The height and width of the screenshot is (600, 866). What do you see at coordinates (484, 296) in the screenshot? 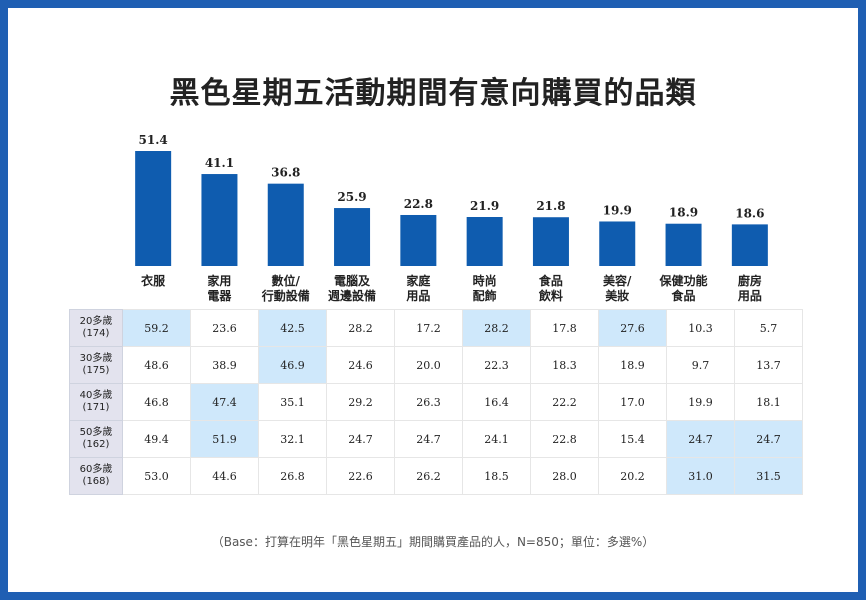
I see `category-label-line: 配飾` at bounding box center [484, 296].